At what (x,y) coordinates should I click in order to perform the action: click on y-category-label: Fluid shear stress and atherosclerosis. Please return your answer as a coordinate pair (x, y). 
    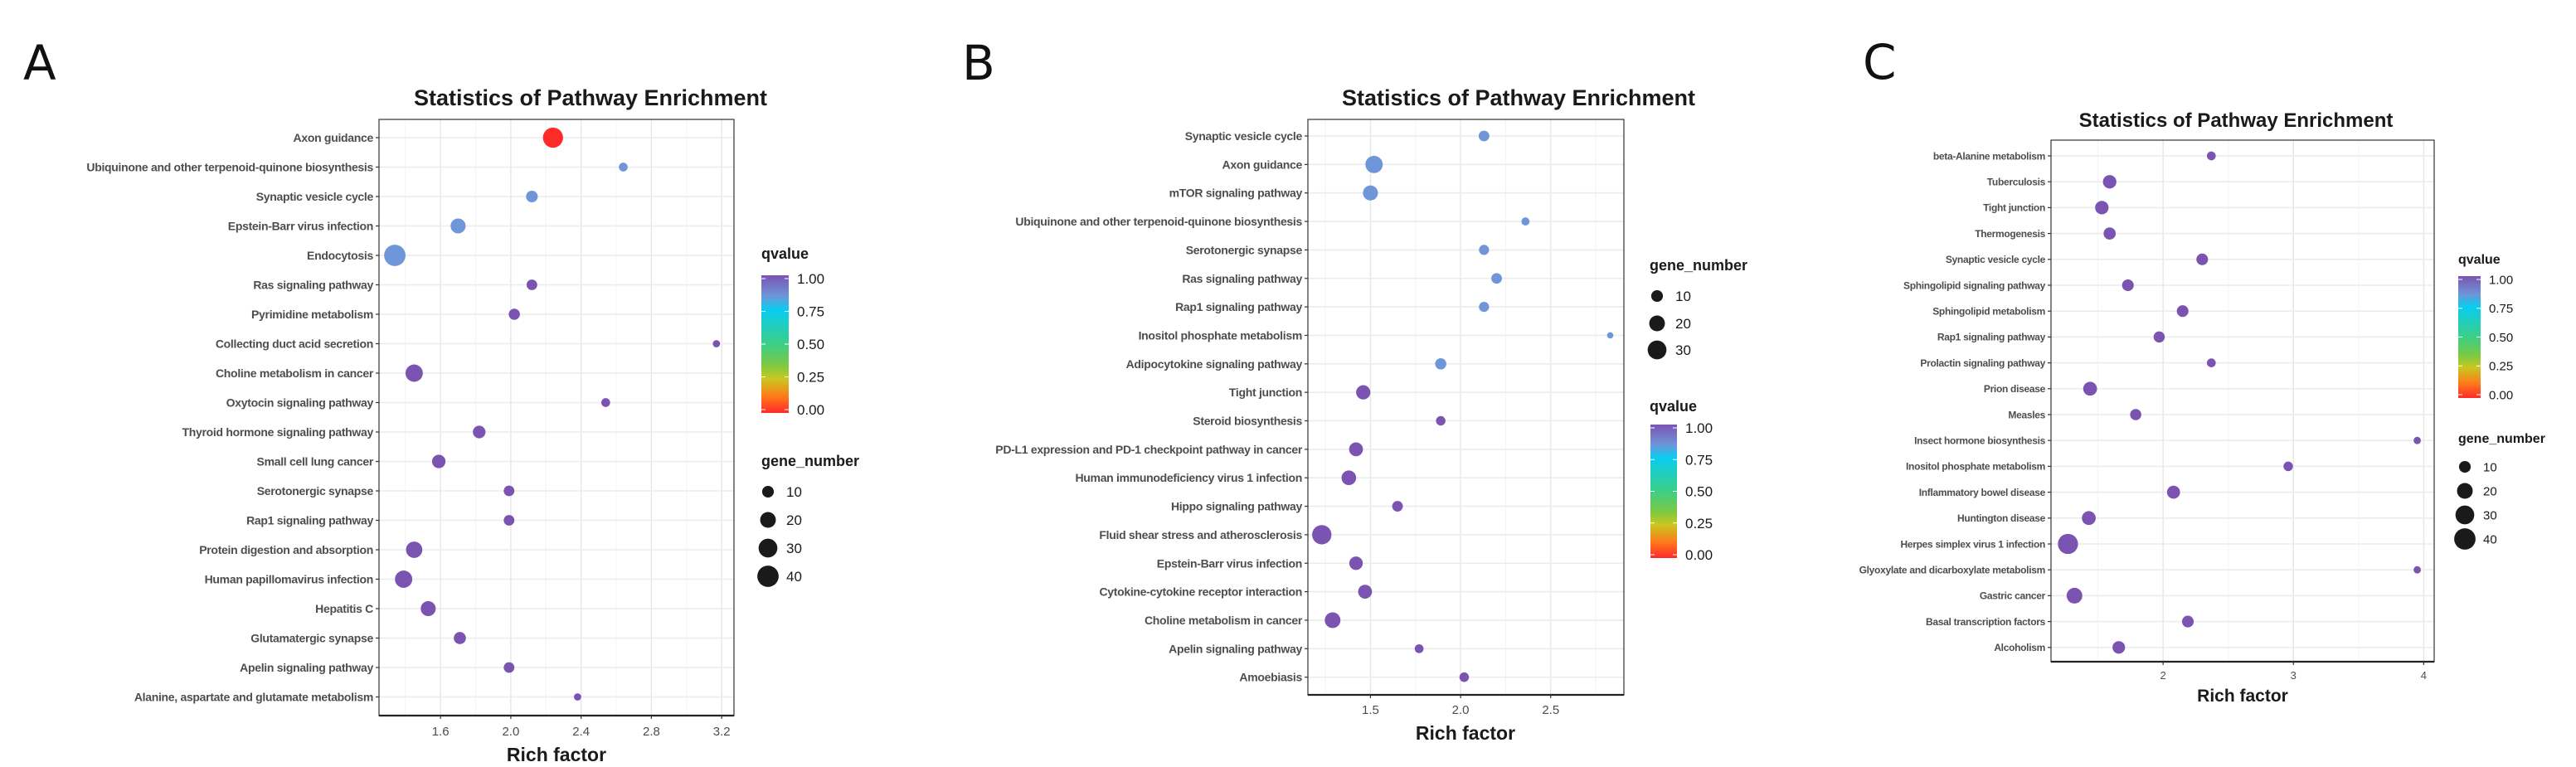
    Looking at the image, I should click on (1201, 534).